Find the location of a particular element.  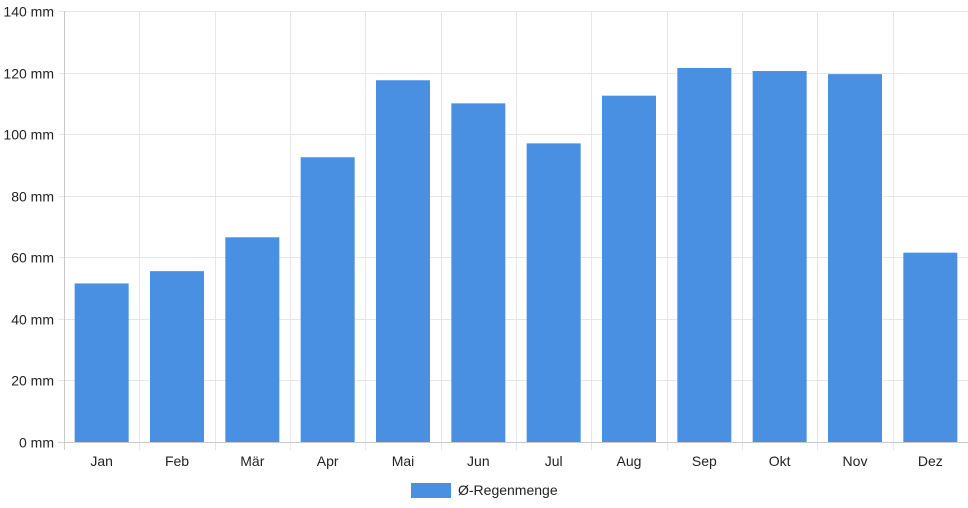

legend-swatch is located at coordinates (431, 490).